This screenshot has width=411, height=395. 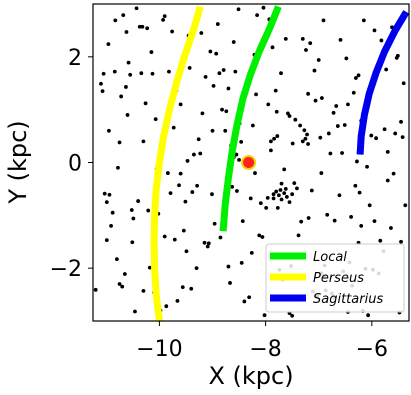 I want to click on y-tick-label: 0, so click(x=75, y=164).